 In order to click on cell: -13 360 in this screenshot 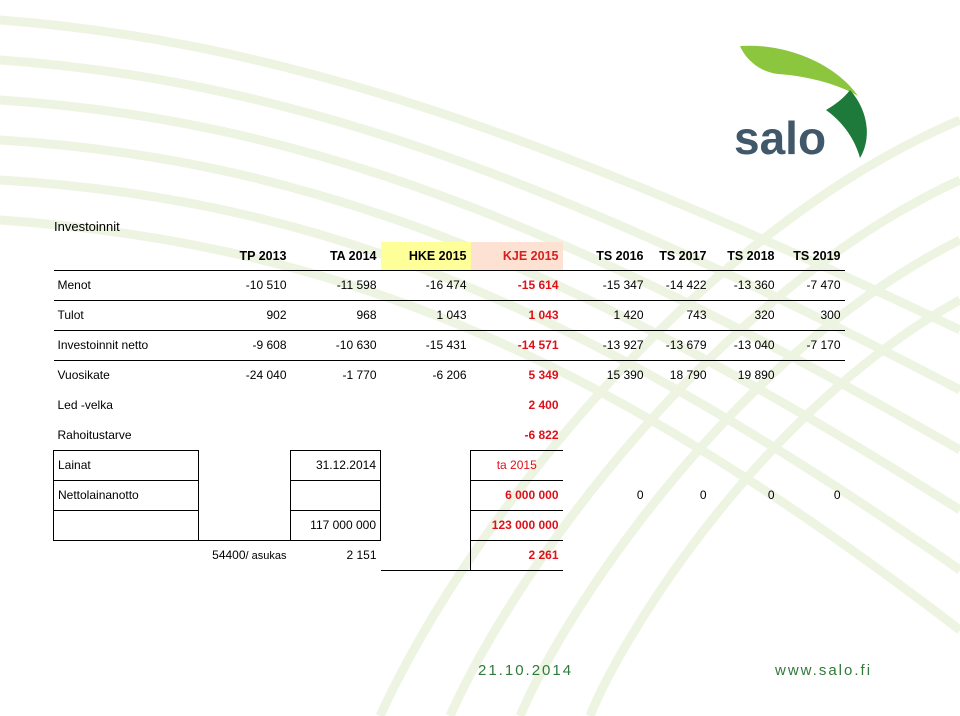, I will do `click(744, 285)`.